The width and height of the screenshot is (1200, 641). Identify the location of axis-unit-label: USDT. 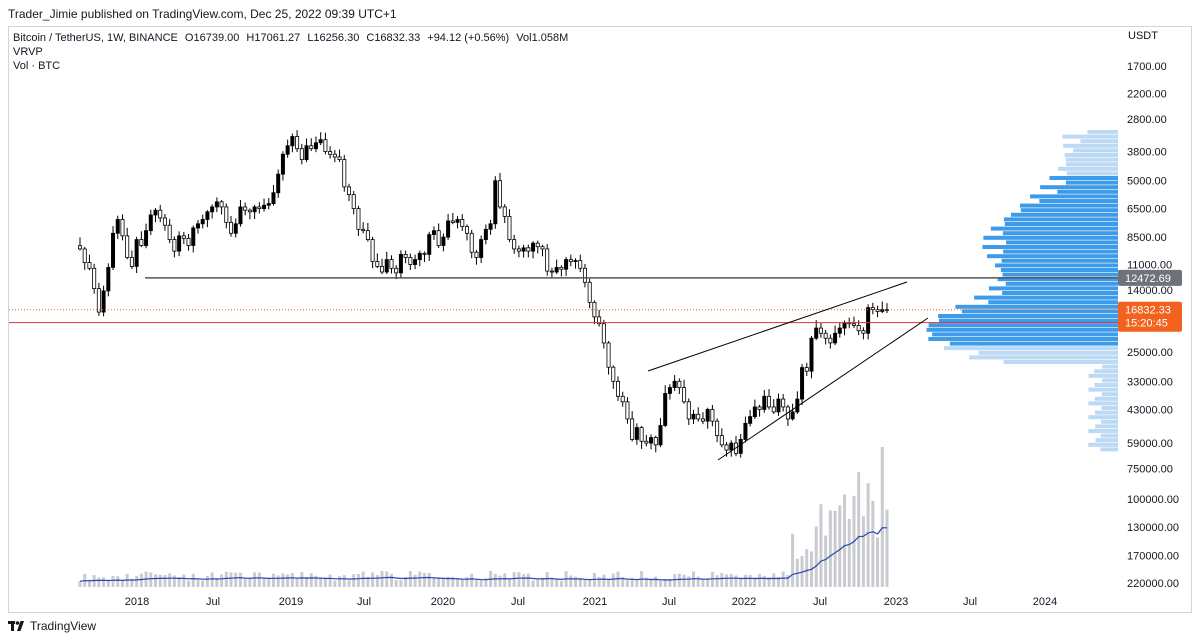
(1143, 36).